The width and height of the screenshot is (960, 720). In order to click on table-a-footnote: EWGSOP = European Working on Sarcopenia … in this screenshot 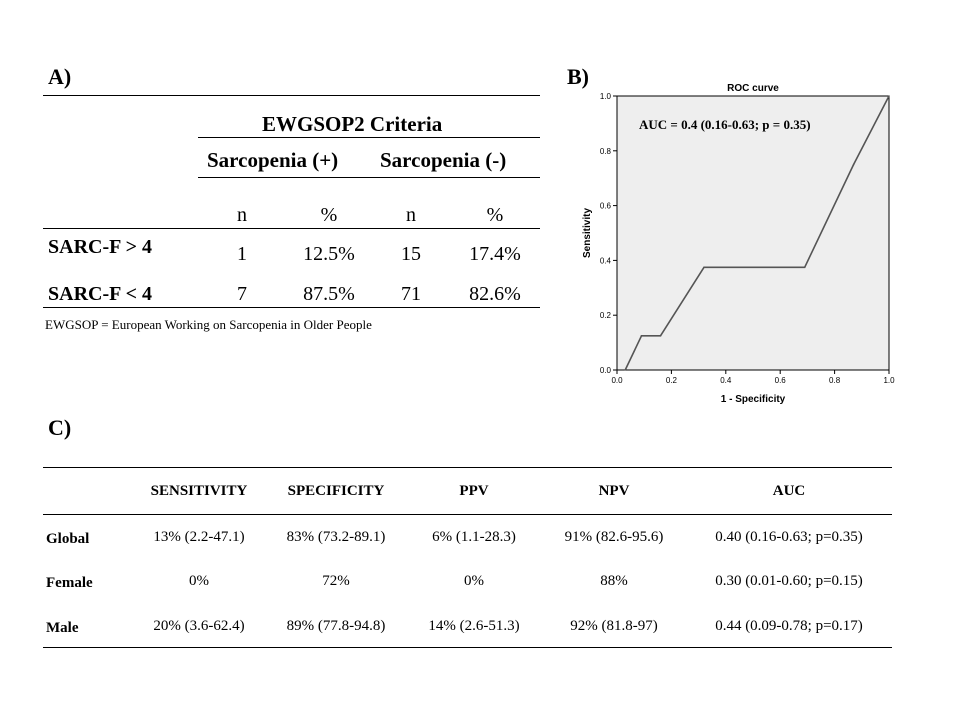, I will do `click(208, 324)`.